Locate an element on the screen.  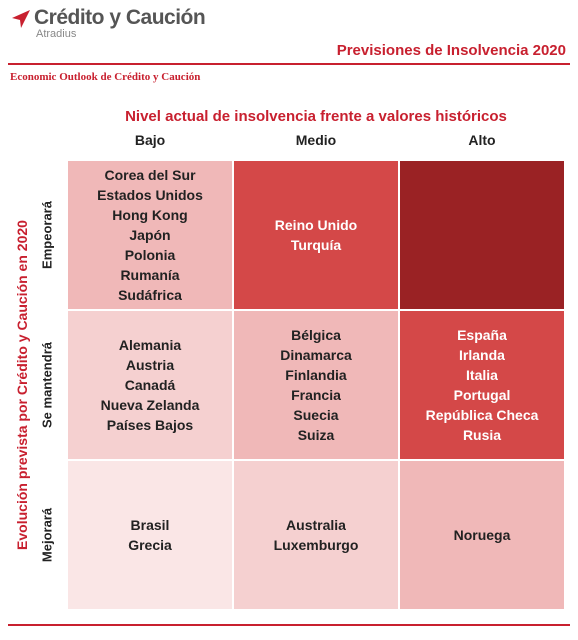
country: Brasil is located at coordinates (150, 525).